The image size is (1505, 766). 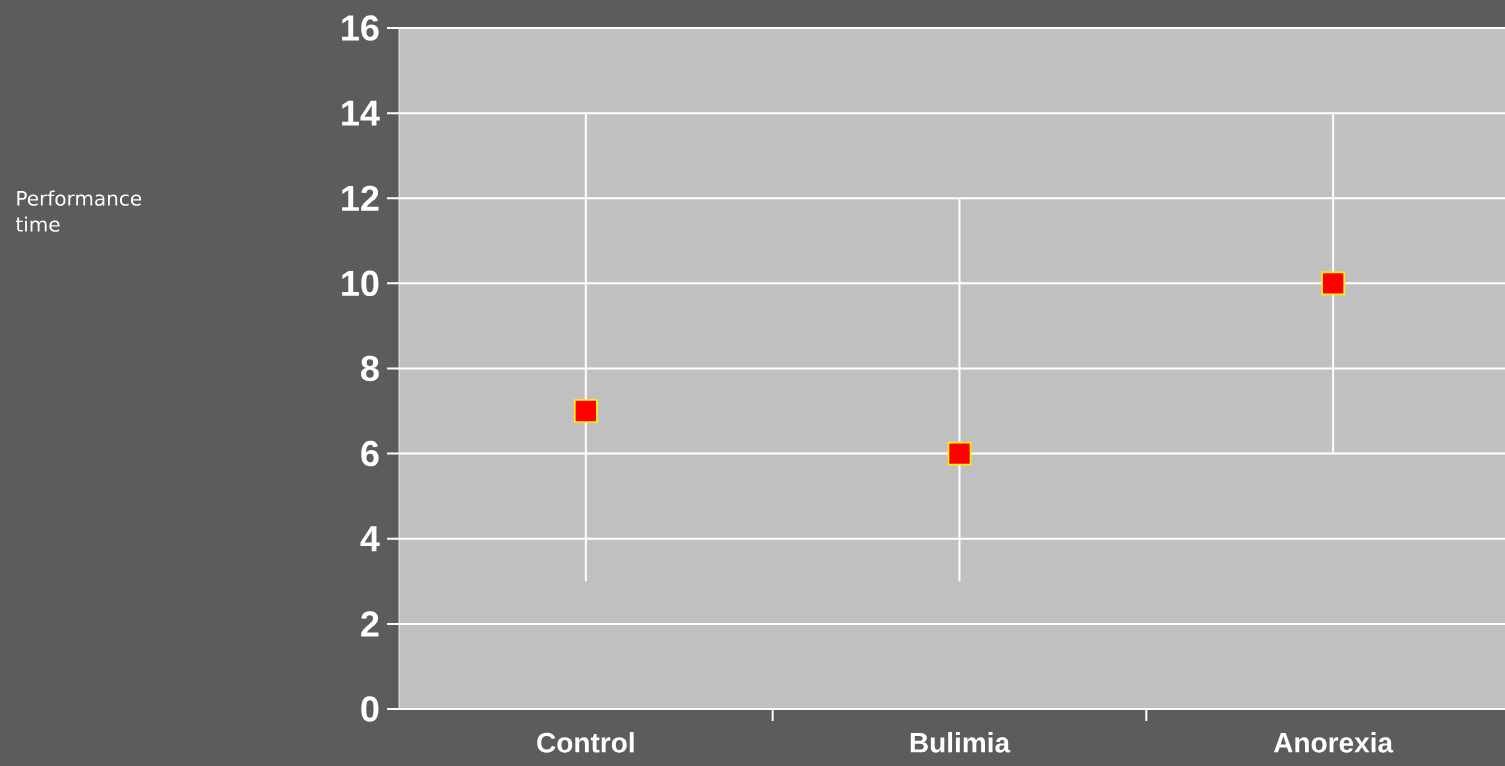 I want to click on text: Performance time, so click(x=78, y=211).